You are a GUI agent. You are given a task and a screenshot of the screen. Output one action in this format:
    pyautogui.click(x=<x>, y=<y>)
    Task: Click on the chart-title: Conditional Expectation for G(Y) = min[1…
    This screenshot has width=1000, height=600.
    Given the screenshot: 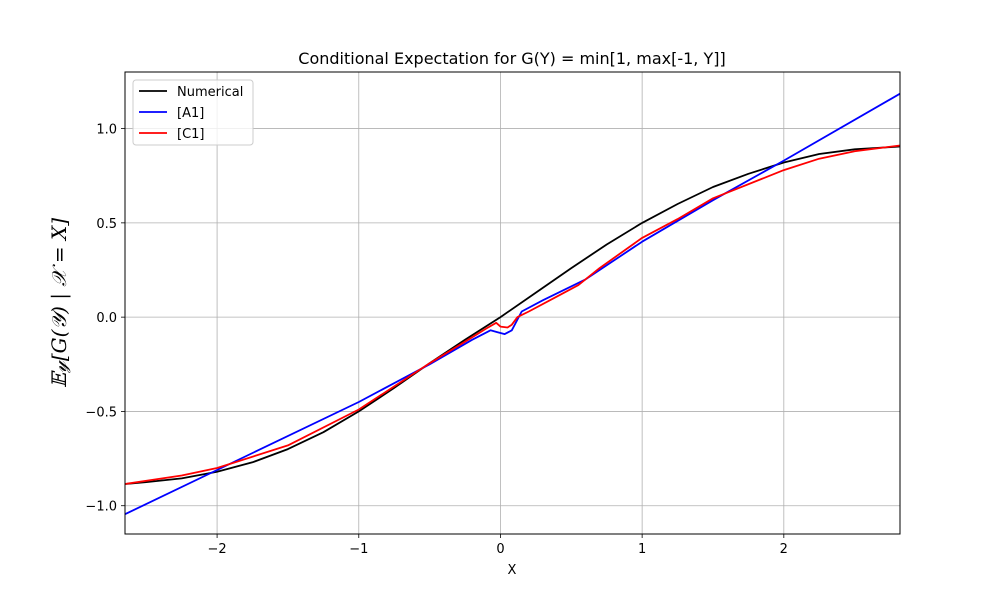 What is the action you would take?
    pyautogui.click(x=511, y=58)
    